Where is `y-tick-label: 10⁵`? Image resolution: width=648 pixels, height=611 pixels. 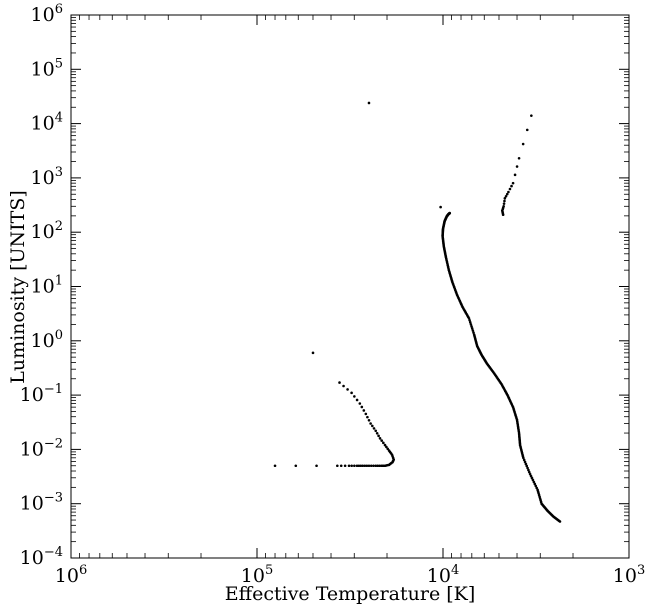 y-tick-label: 10⁵ is located at coordinates (47, 68).